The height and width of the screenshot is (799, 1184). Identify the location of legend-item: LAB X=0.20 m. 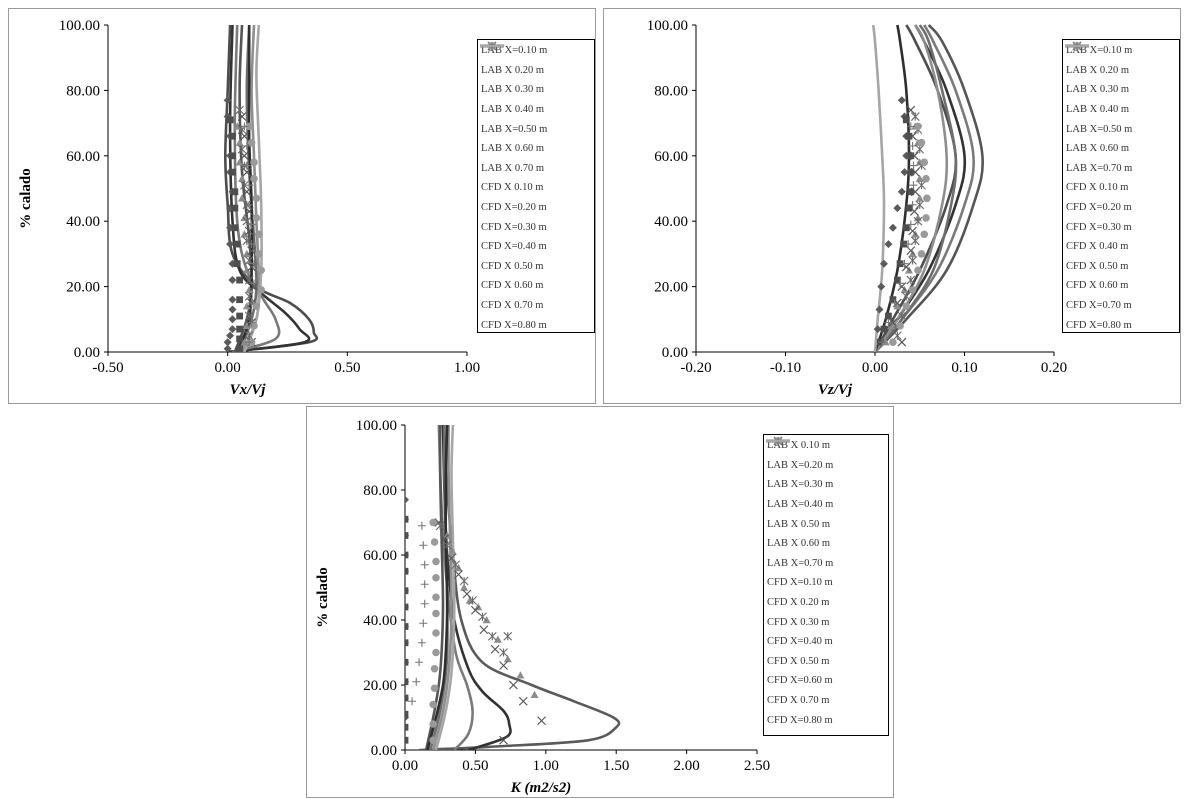
(826, 456).